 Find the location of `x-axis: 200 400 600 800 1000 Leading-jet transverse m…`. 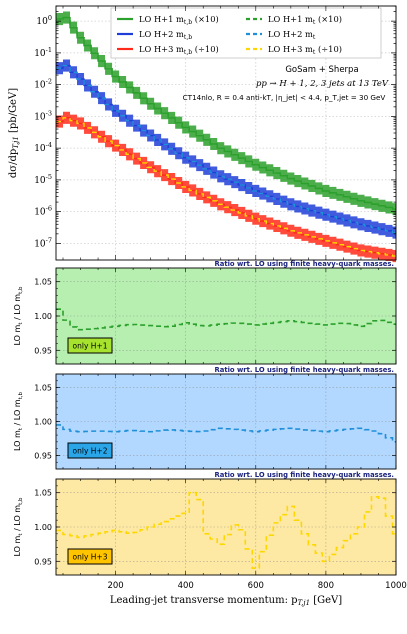

x-axis: 200 400 600 800 1000 Leading-jet transverse m… is located at coordinates (256, 594).